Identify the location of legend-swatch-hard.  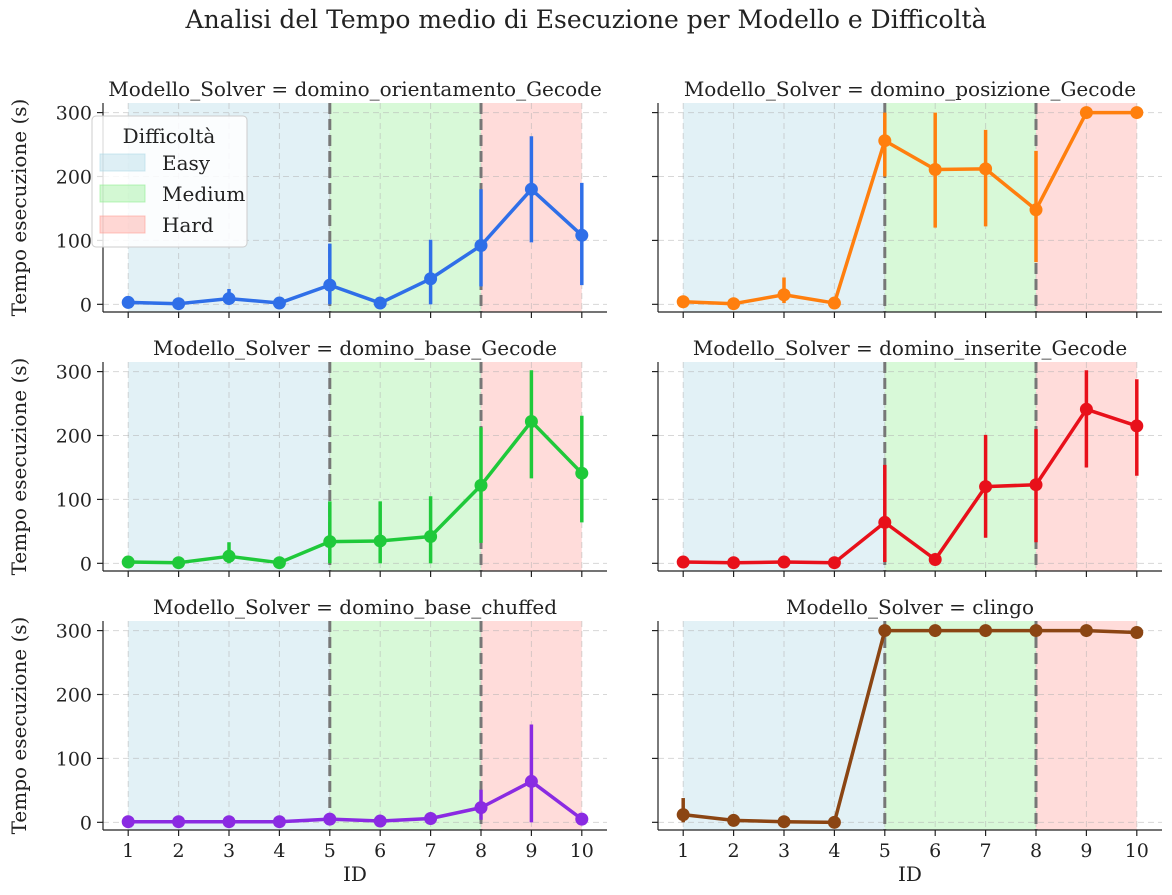
(122, 224).